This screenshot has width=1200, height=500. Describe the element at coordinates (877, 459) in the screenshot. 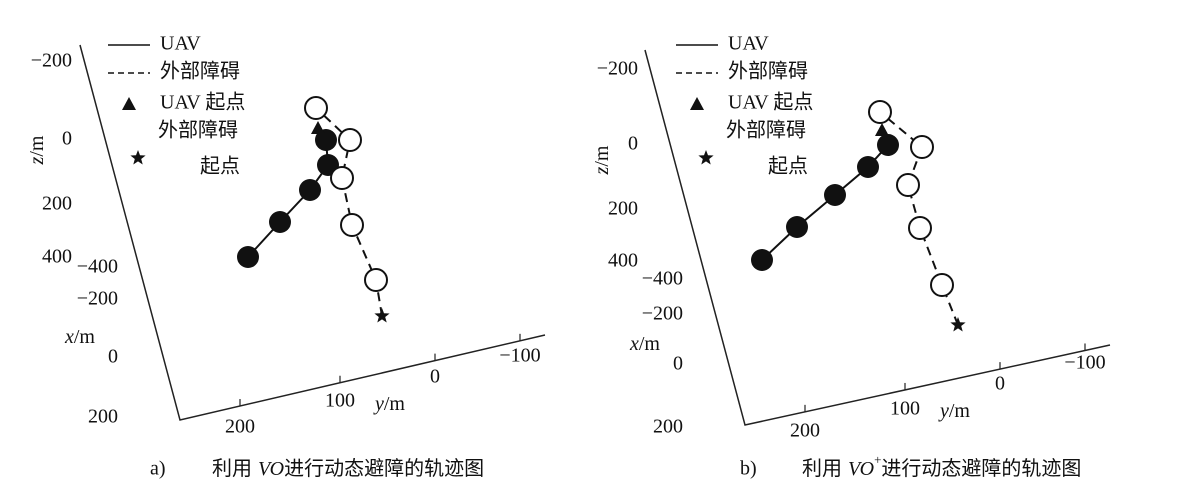

I see `caption-sup: +` at that location.